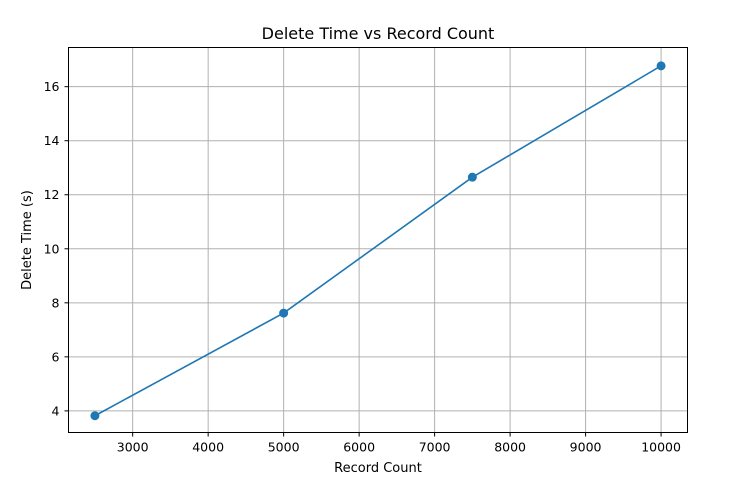 This screenshot has height=487, width=747. Describe the element at coordinates (56, 356) in the screenshot. I see `y-tick-label: 6` at that location.